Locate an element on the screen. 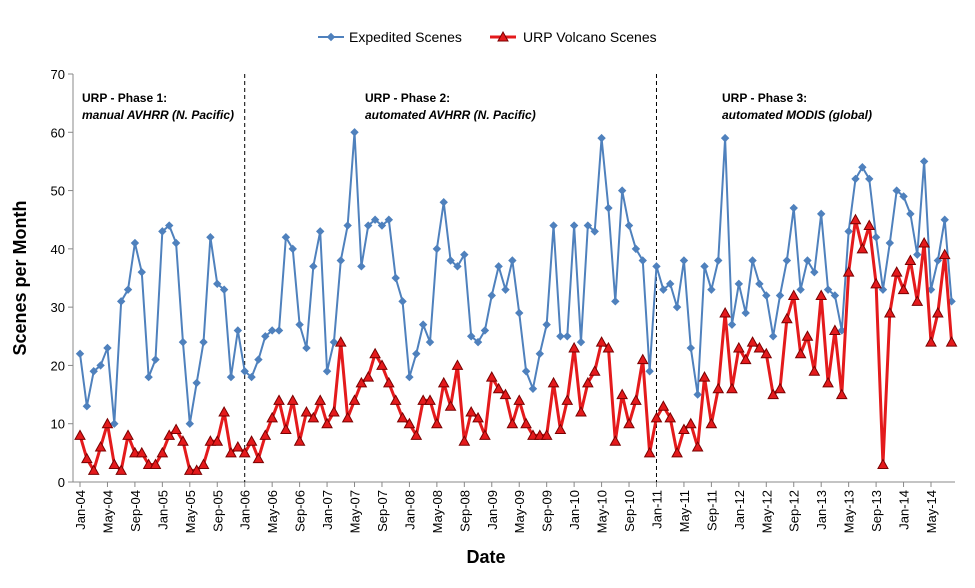  x-tick-label: Jan-12 is located at coordinates (739, 510).